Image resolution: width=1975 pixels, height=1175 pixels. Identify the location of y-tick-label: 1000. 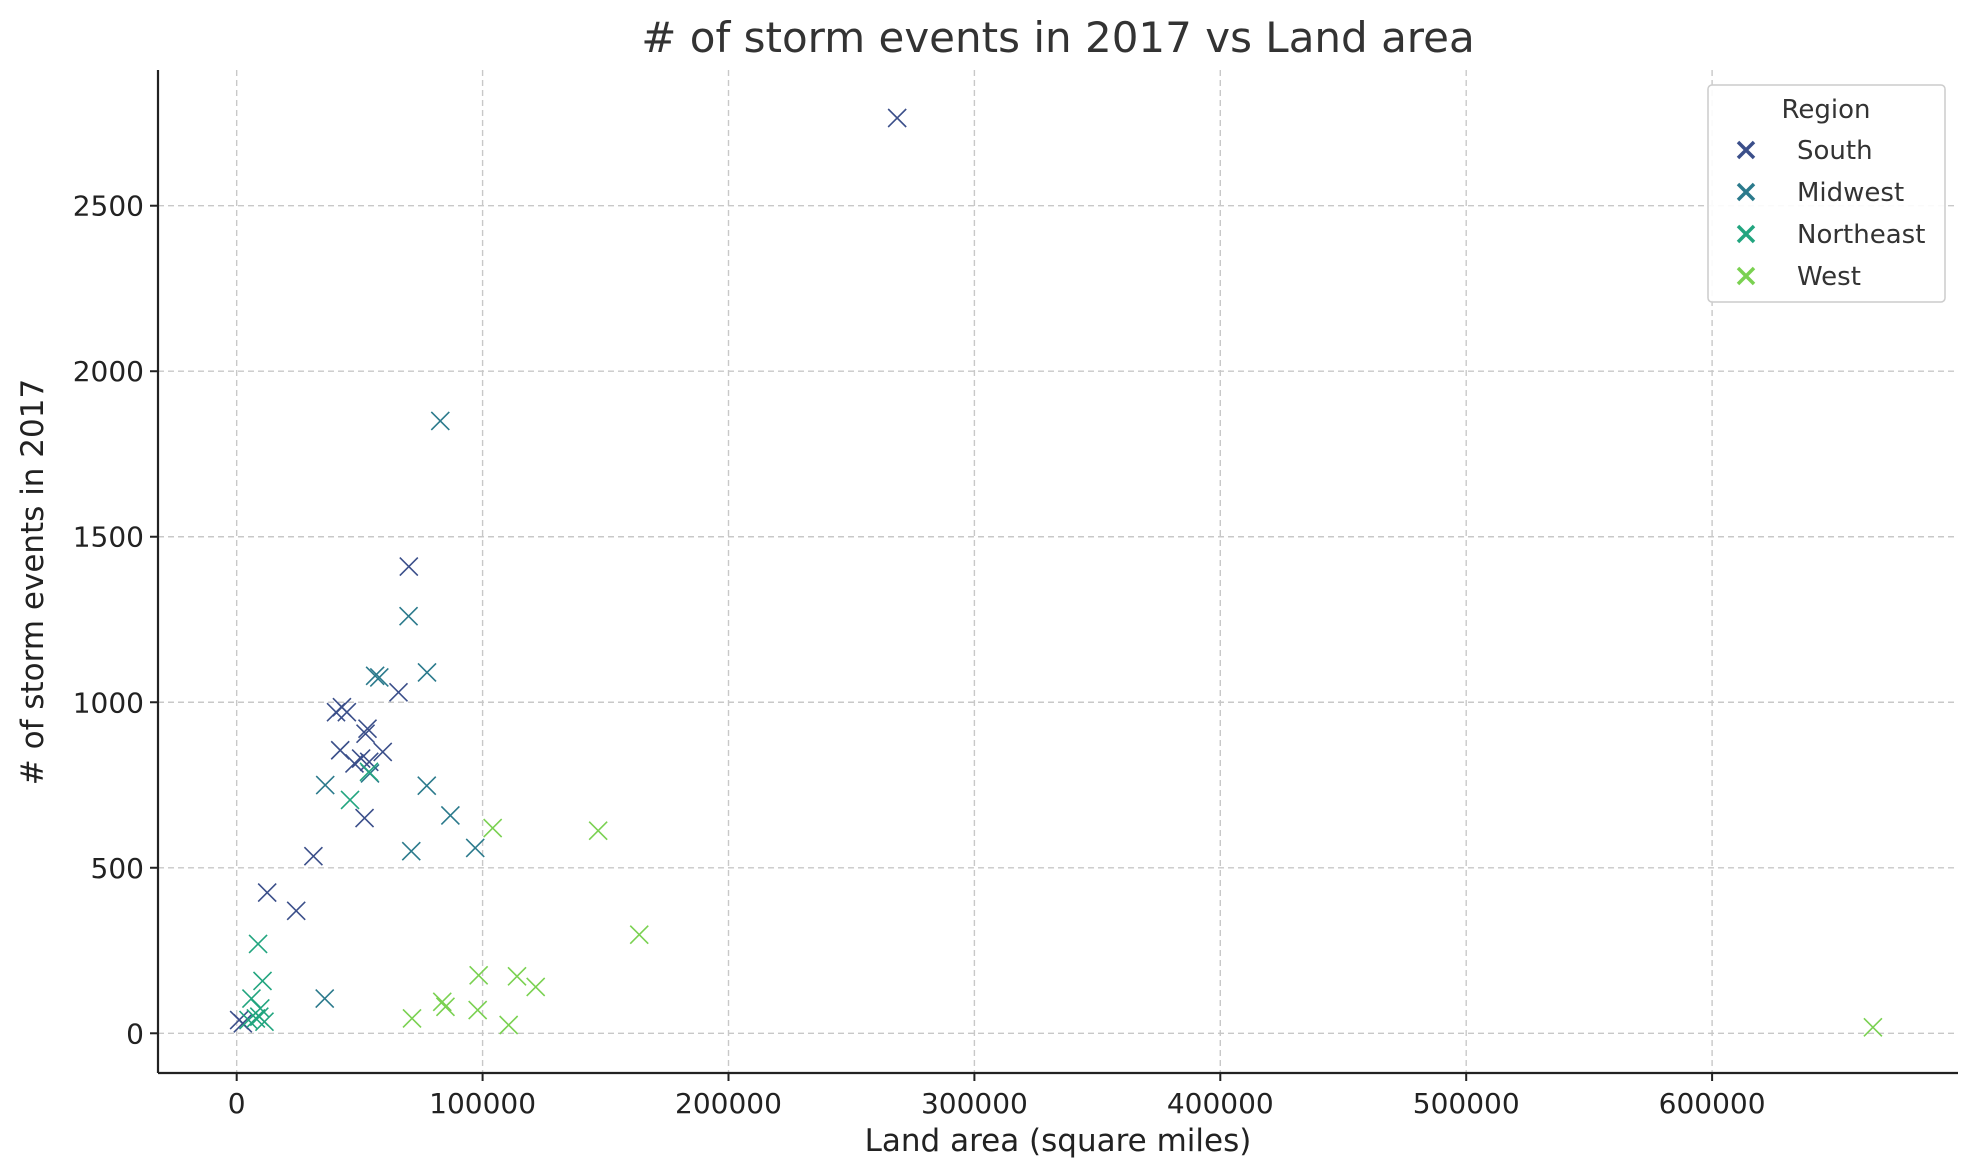
(108, 702).